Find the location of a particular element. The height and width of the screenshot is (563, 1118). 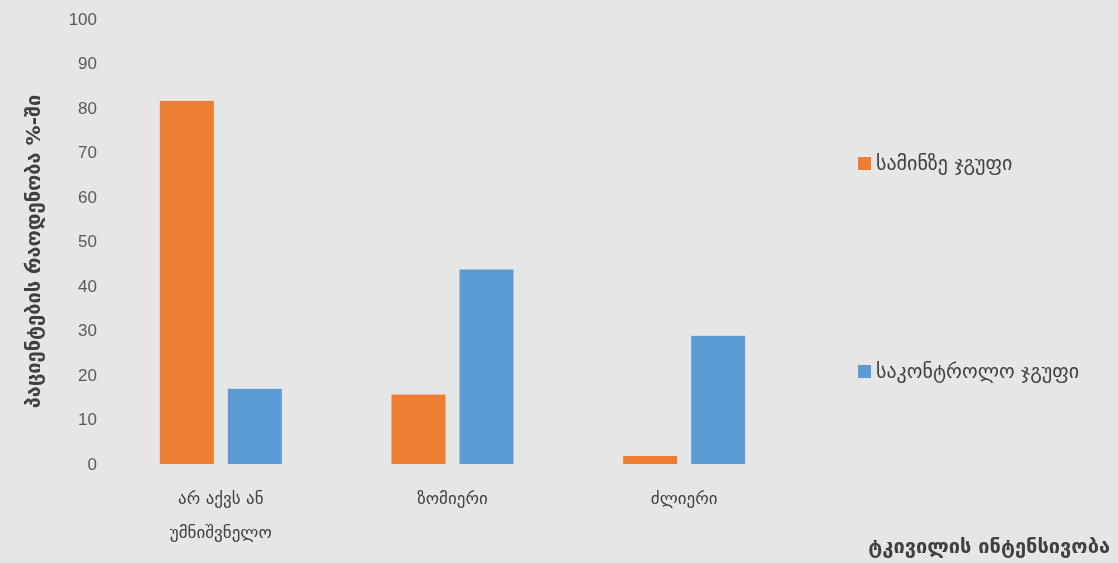

y-tick-label: 70 is located at coordinates (87, 153).